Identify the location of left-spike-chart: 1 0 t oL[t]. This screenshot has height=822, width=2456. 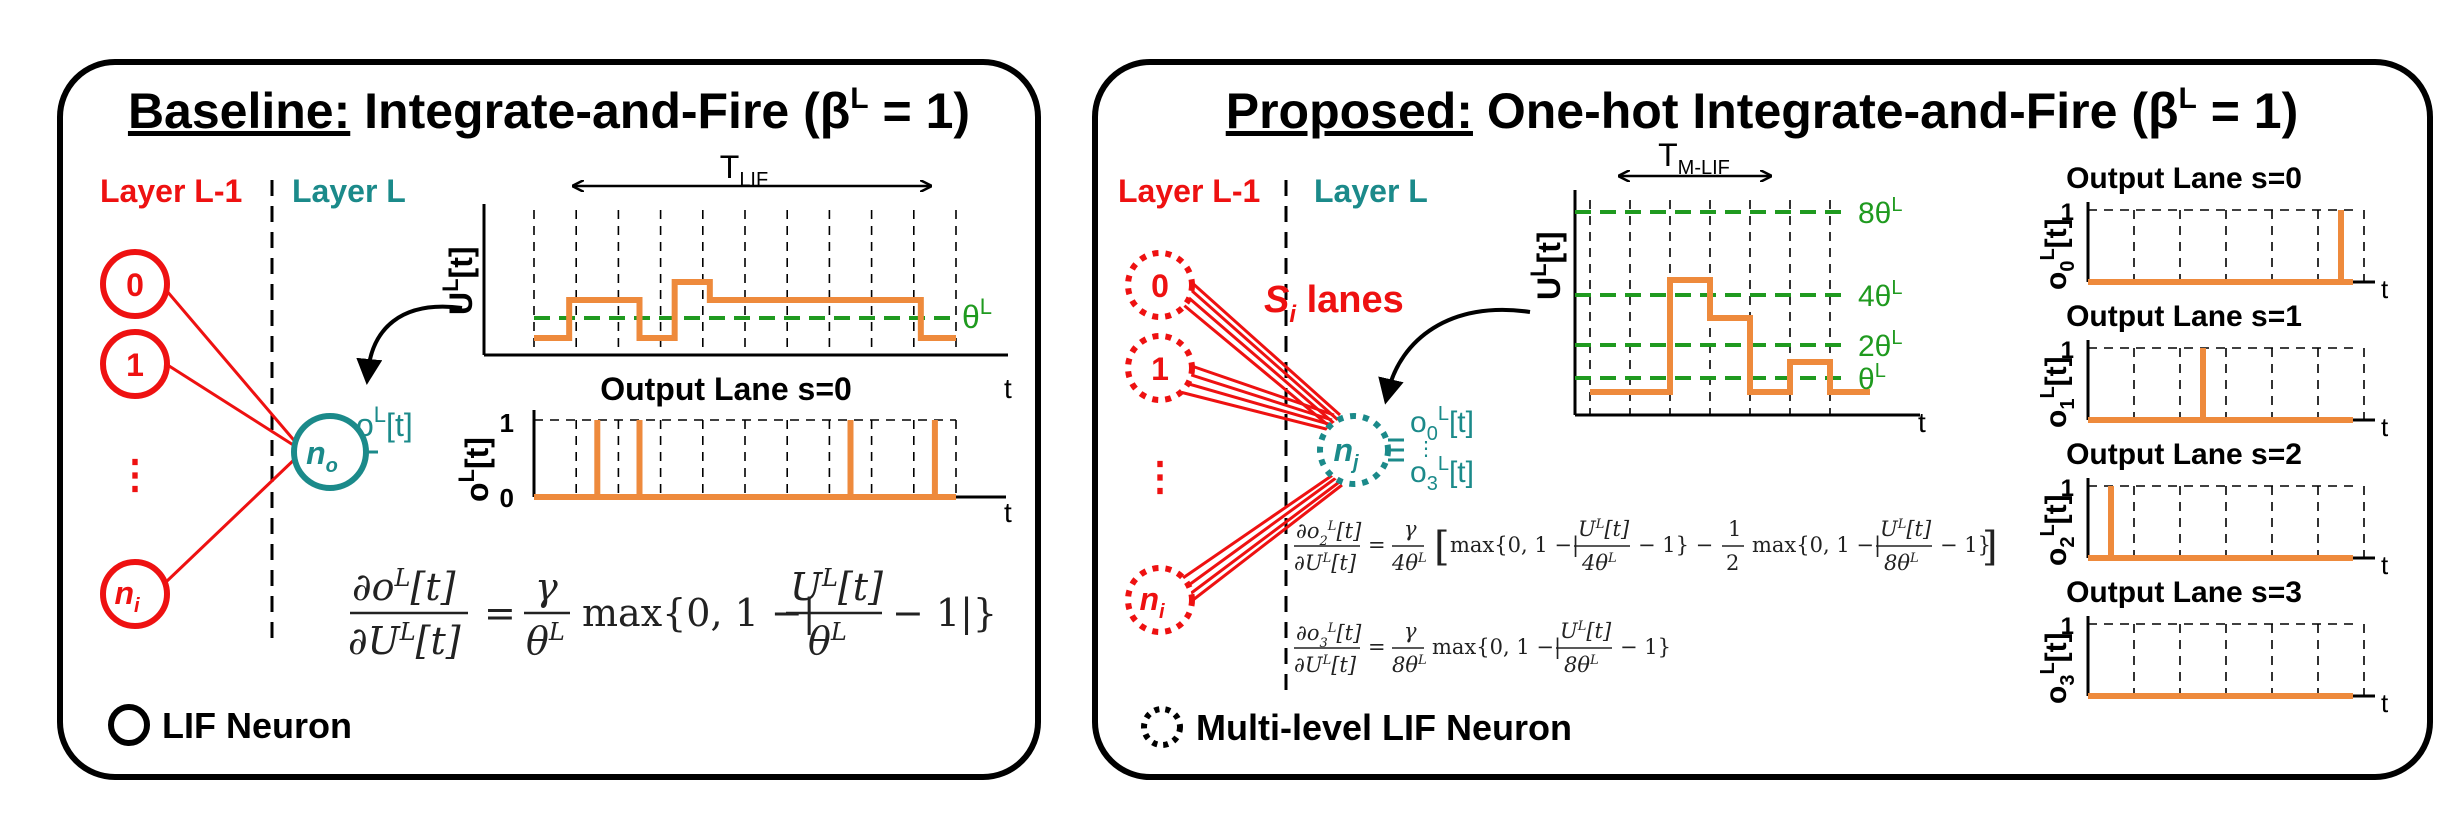
(733, 468).